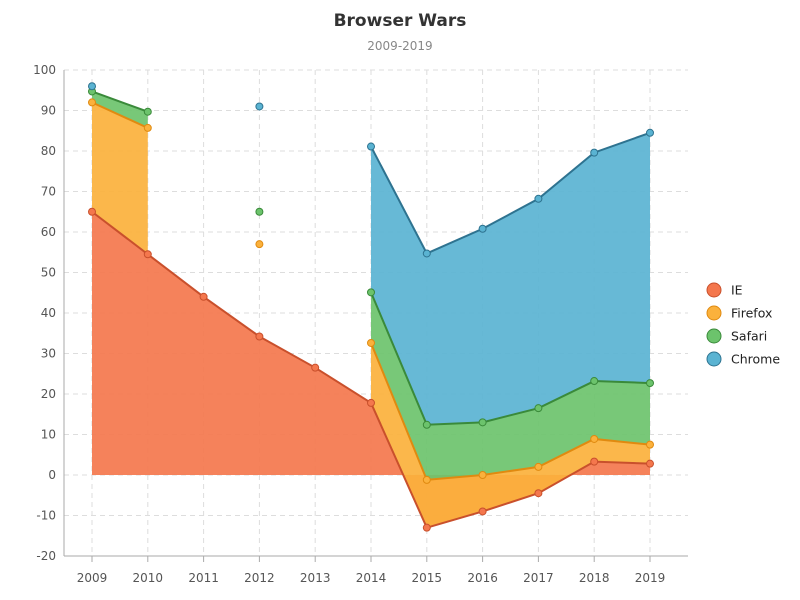  Describe the element at coordinates (650, 578) in the screenshot. I see `x-tick-label: 2019` at that location.